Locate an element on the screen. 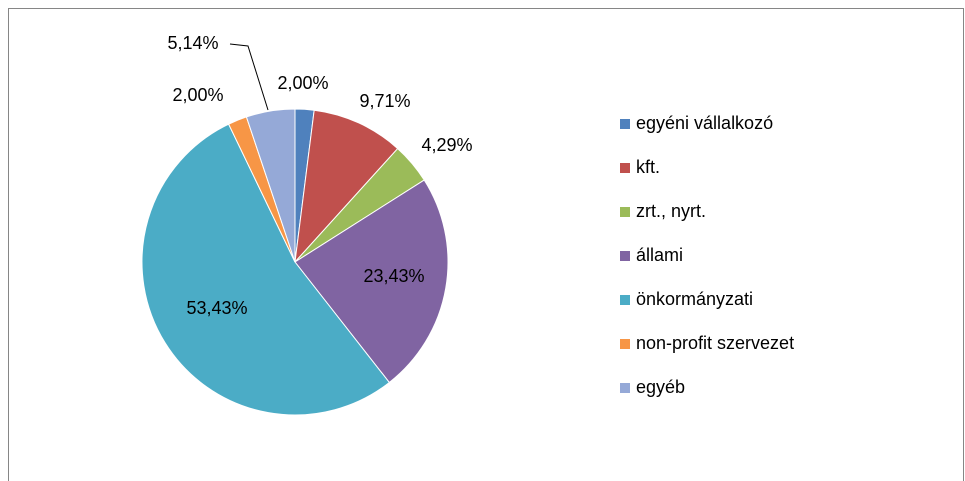  leader-line is located at coordinates (249, 77).